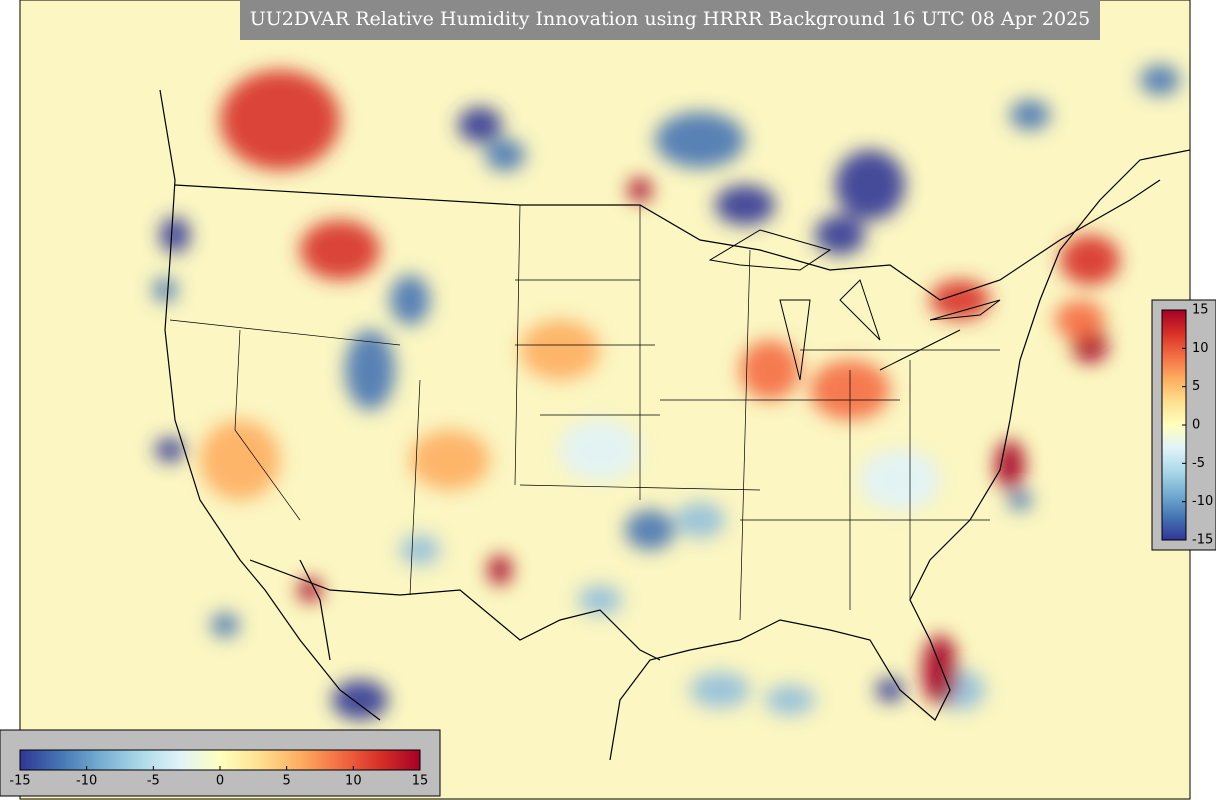 The image size is (1216, 800). I want to click on great-lakes, so click(854, 305).